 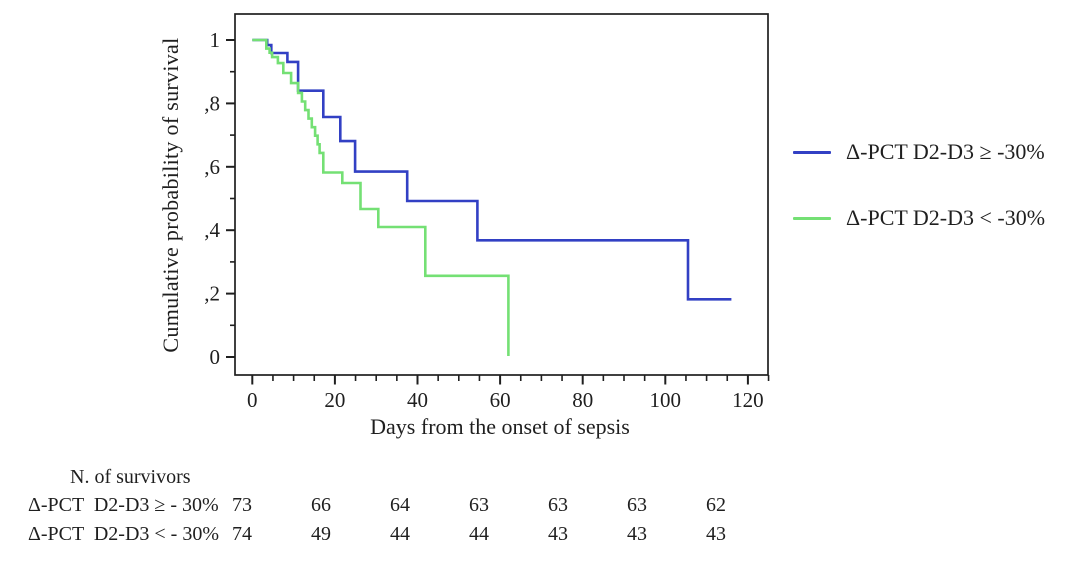 I want to click on y-tick-label: 1, so click(x=215, y=40).